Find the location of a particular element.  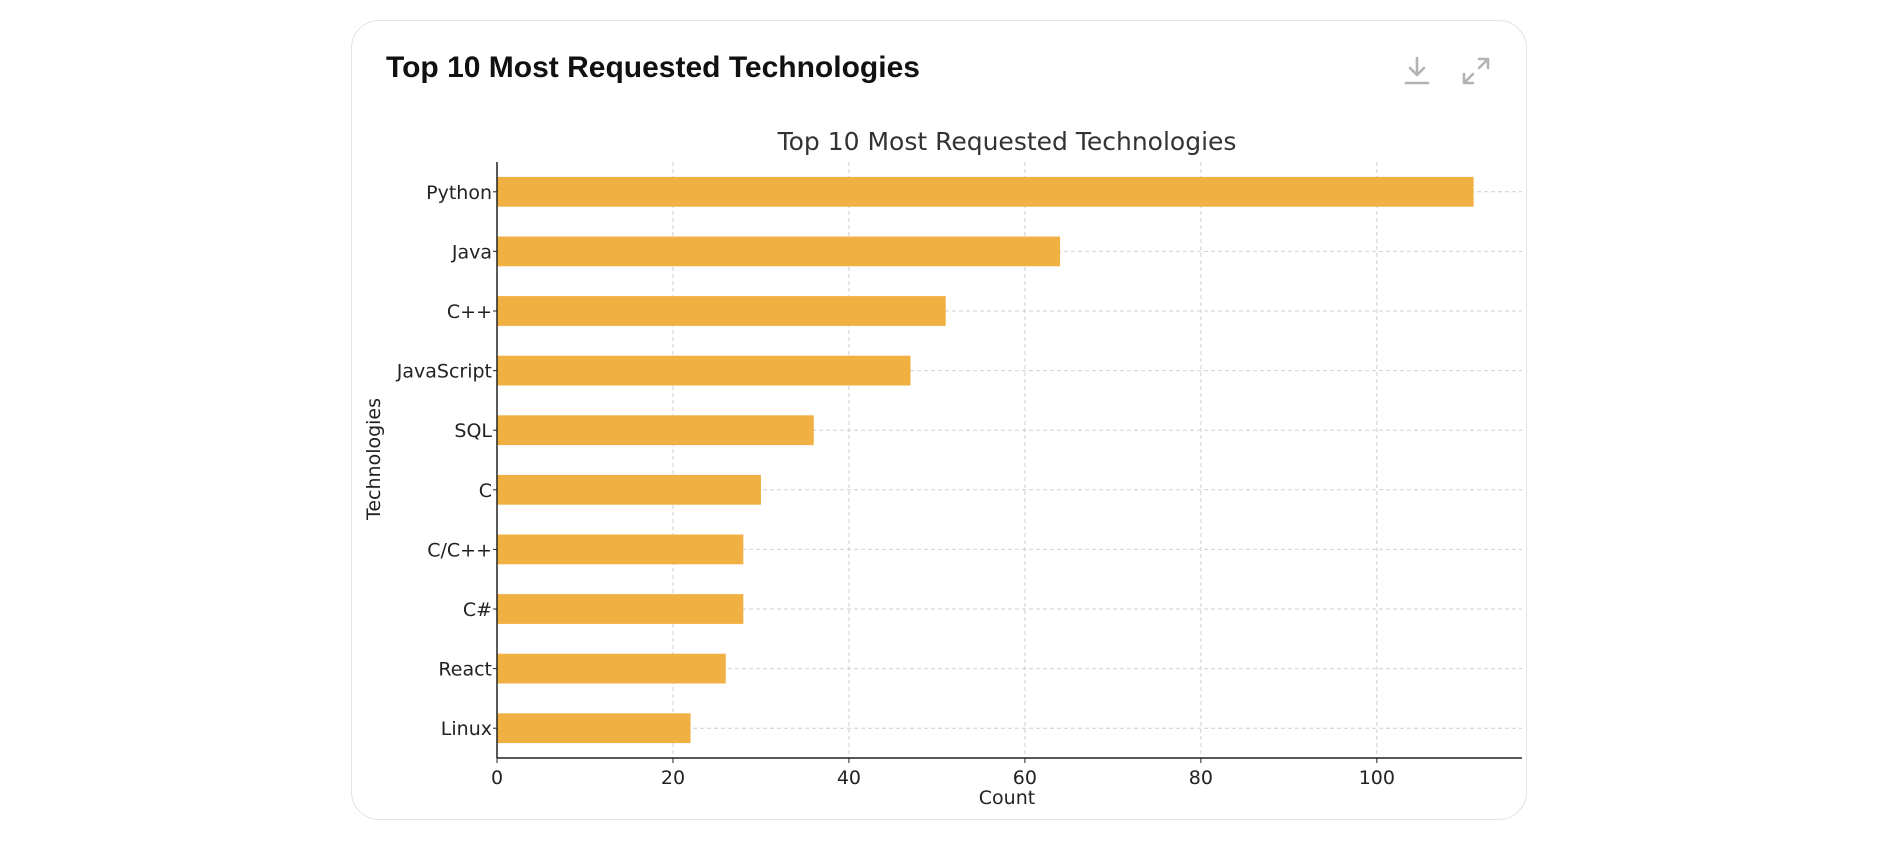

download-button is located at coordinates (1417, 71).